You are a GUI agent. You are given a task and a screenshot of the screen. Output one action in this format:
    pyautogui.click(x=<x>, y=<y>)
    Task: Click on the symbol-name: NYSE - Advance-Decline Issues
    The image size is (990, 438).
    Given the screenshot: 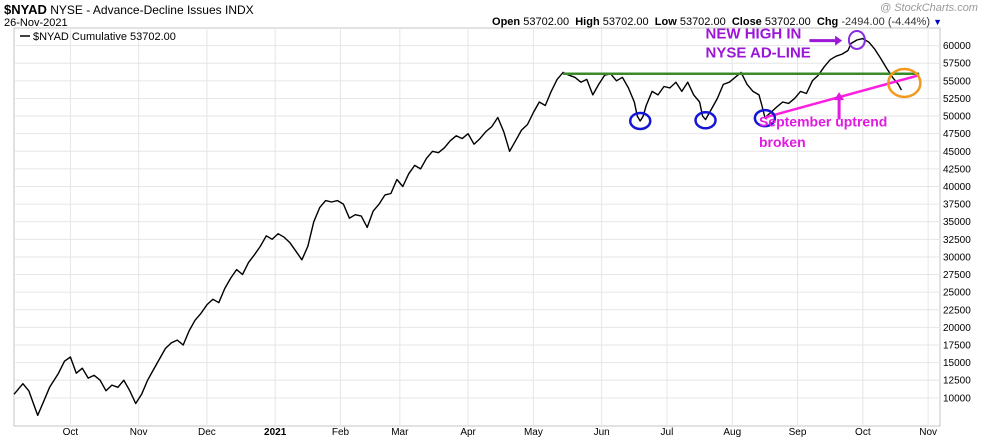 What is the action you would take?
    pyautogui.click(x=136, y=10)
    